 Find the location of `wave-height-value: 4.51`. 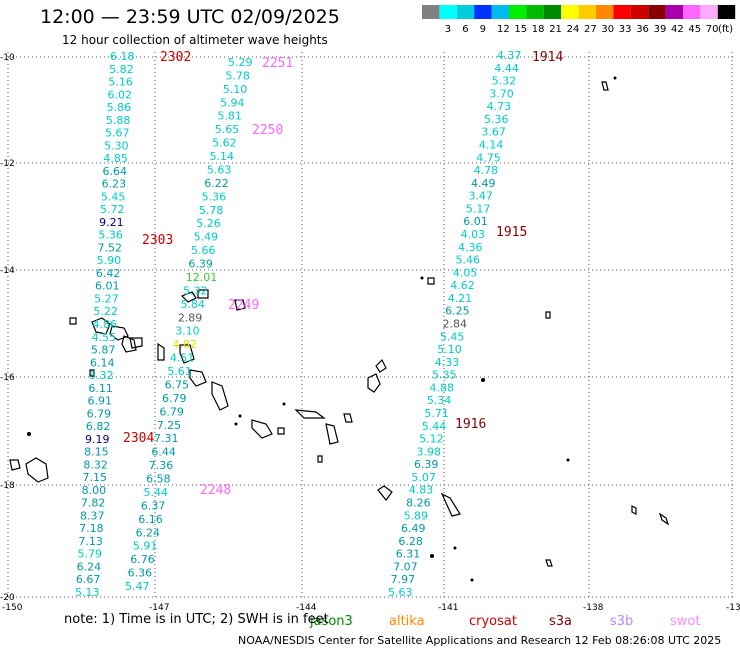

wave-height-value: 4.51 is located at coordinates (182, 358).